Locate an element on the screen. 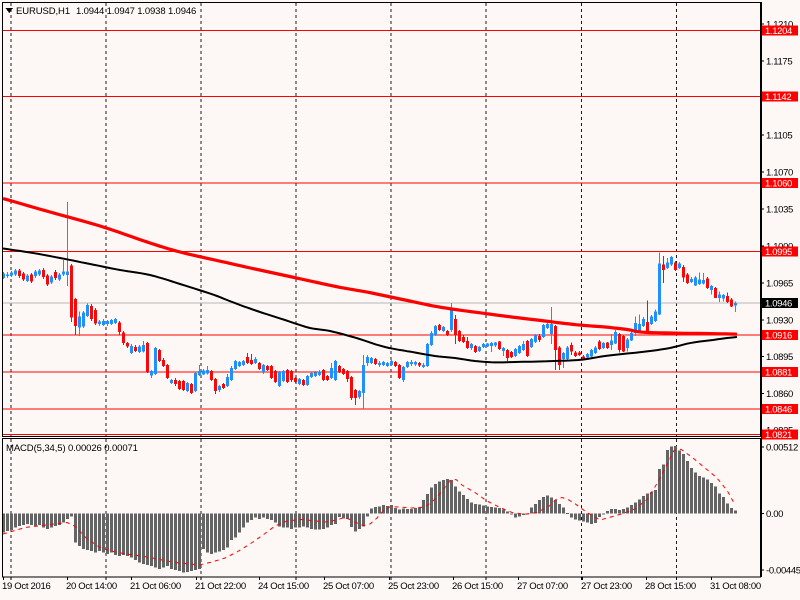 Image resolution: width=800 pixels, height=600 pixels. svg-text: 1.1175 is located at coordinates (779, 62).